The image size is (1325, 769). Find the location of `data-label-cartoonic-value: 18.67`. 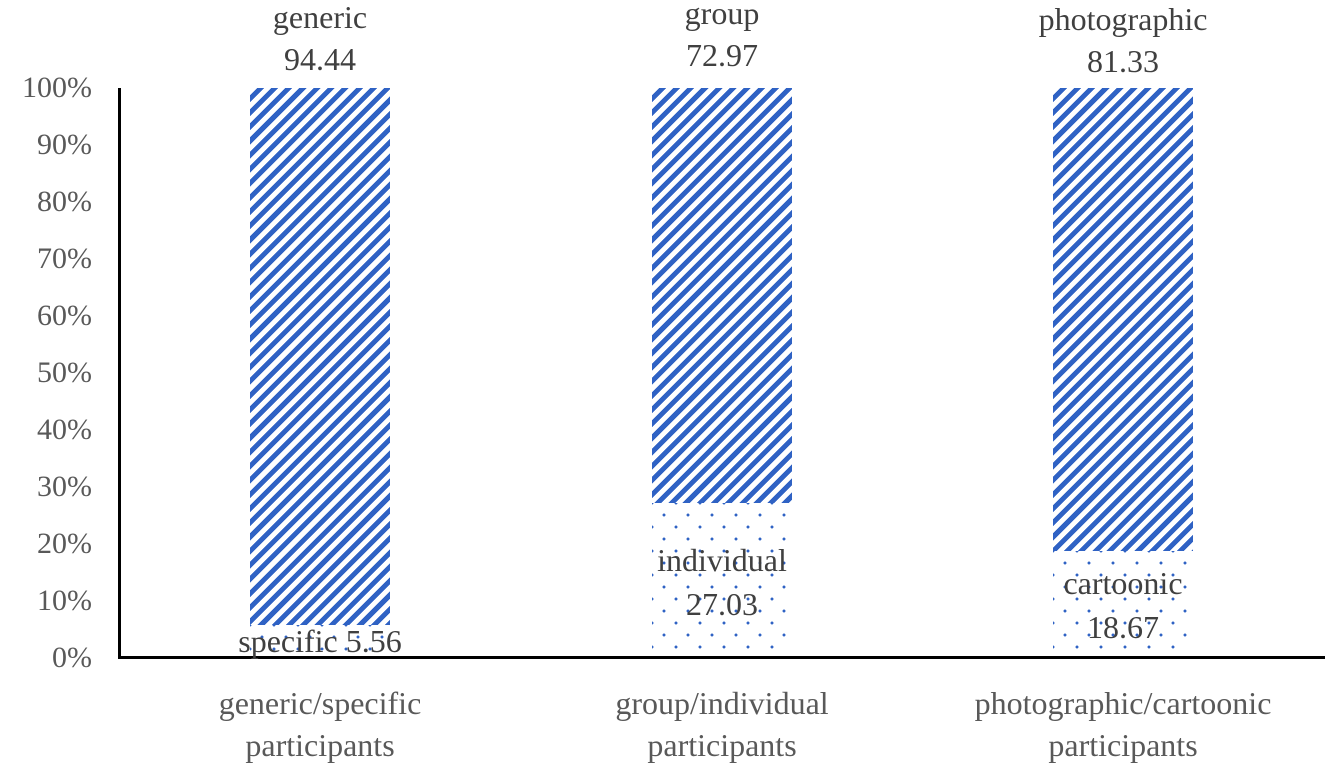

data-label-cartoonic-value: 18.67 is located at coordinates (1123, 627).